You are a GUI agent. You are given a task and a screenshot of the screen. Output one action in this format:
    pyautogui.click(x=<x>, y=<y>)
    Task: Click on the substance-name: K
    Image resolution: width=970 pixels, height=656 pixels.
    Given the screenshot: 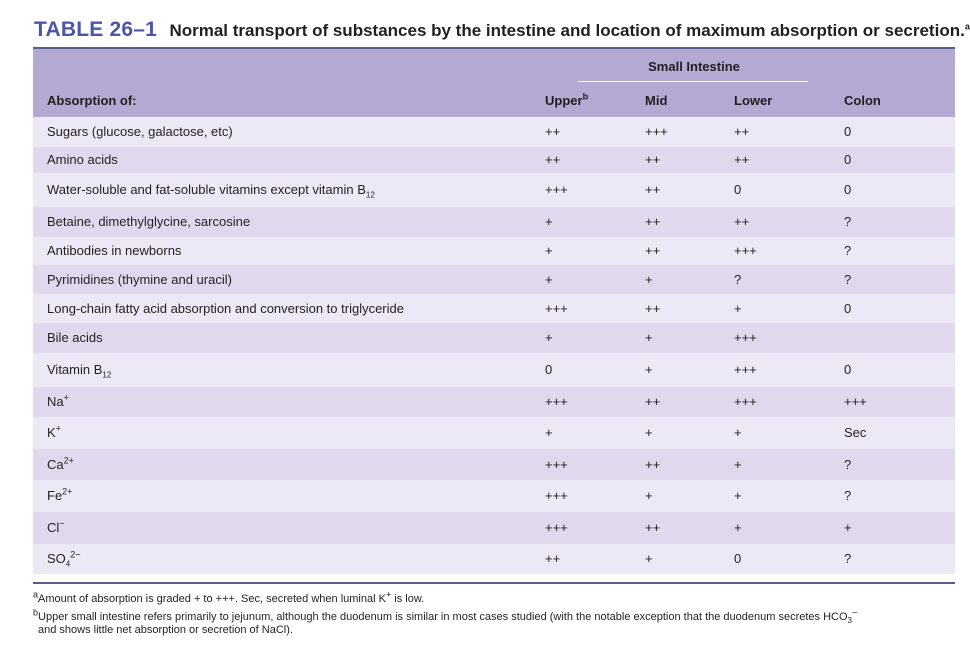 What is the action you would take?
    pyautogui.click(x=51, y=432)
    